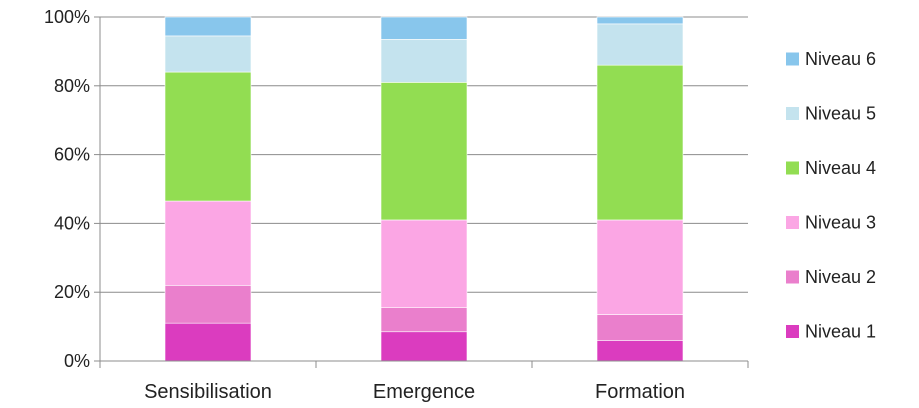  I want to click on x-category-label: Emergence, so click(424, 392).